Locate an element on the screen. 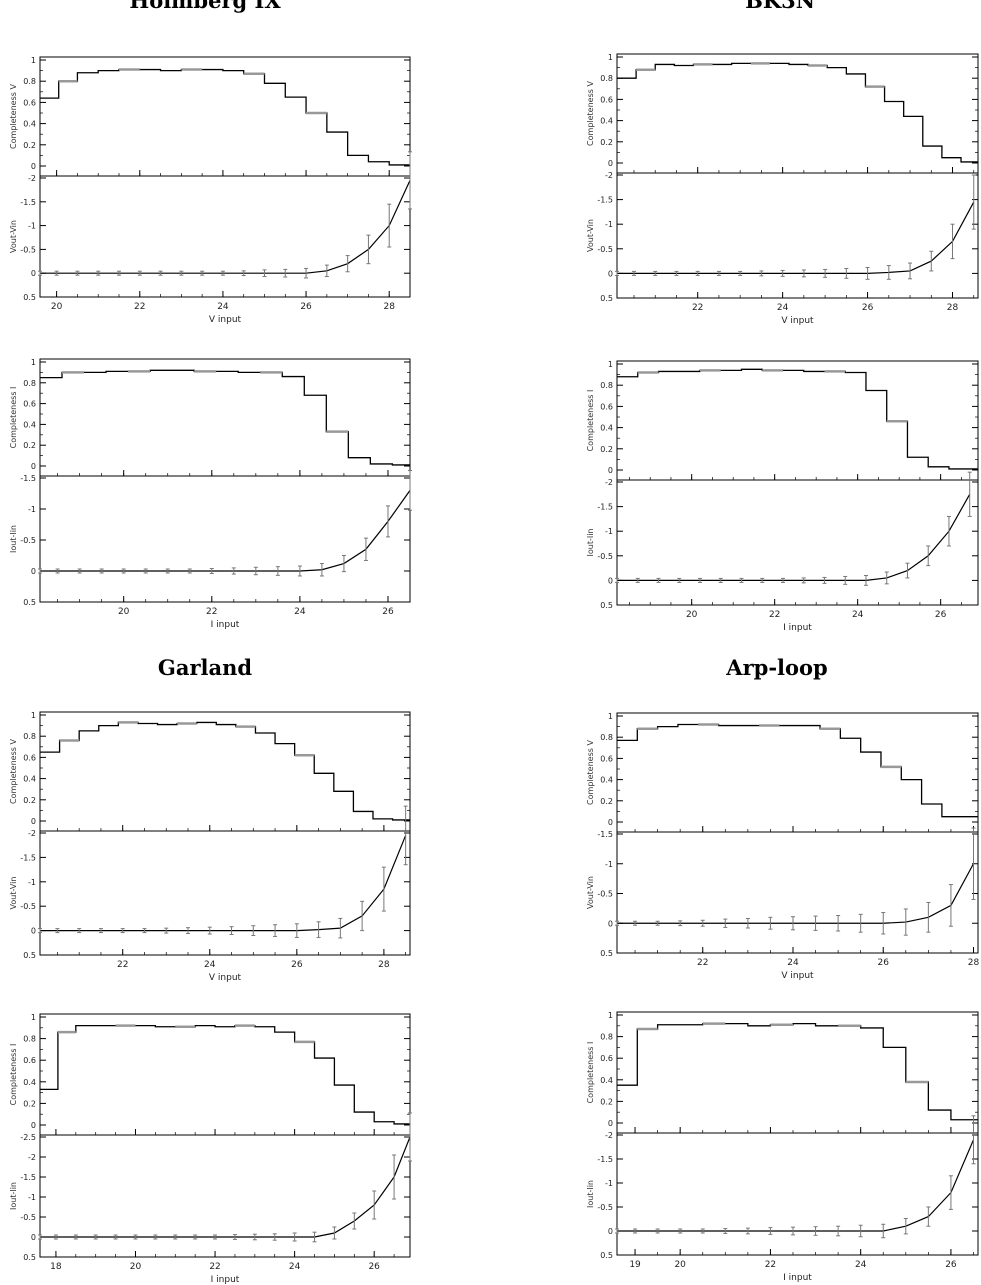 The image size is (981, 1285). title-arp-loop: Arp-loop is located at coordinates (777, 667).